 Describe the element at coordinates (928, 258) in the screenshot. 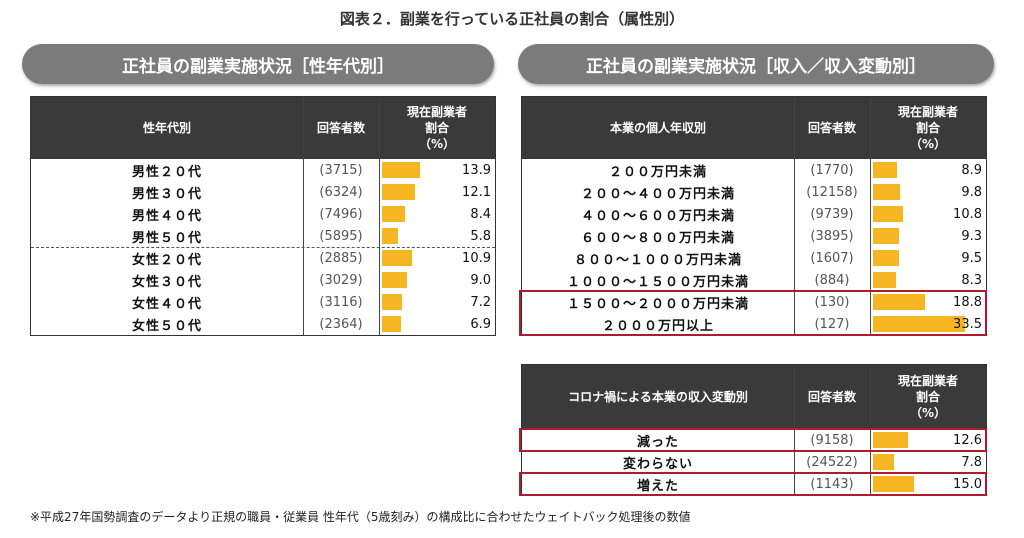

I see `rate-cell: 9.5` at that location.